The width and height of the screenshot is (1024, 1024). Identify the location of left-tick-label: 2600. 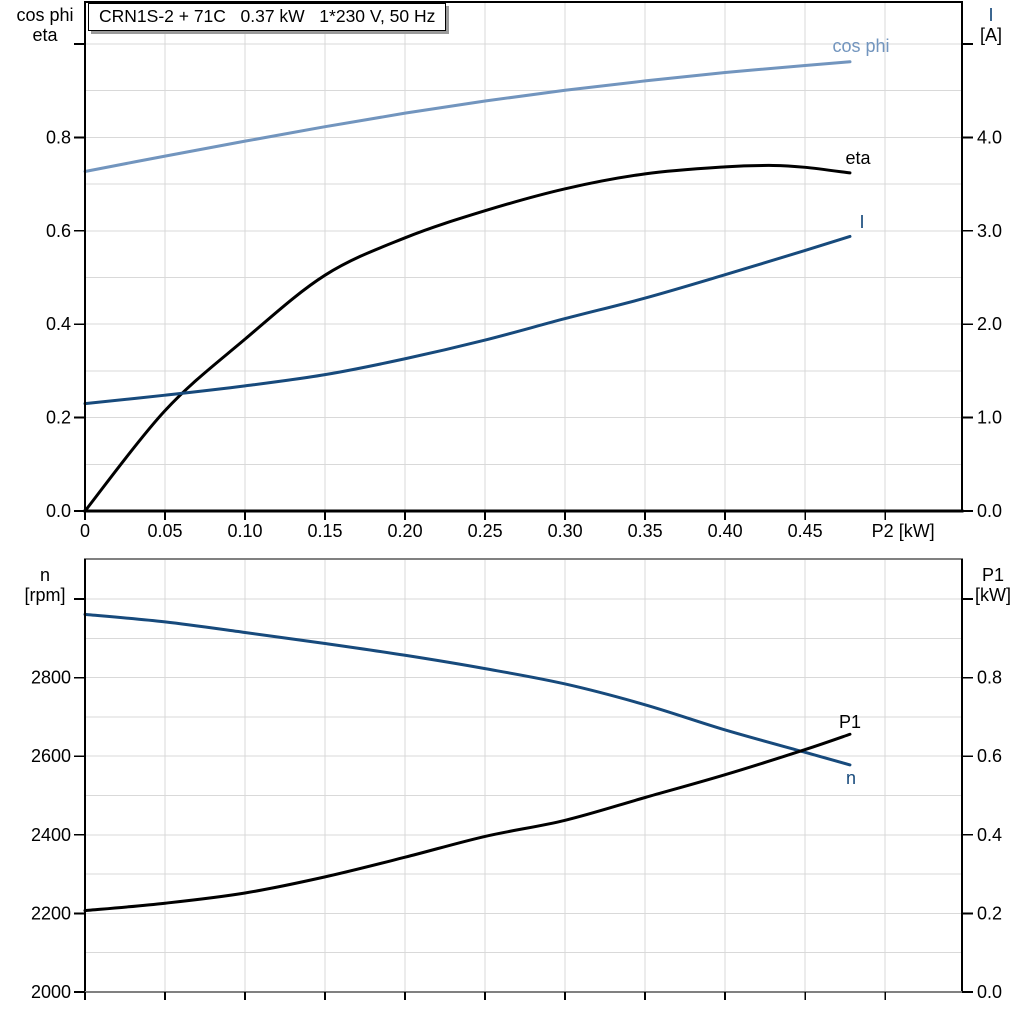
(51, 756).